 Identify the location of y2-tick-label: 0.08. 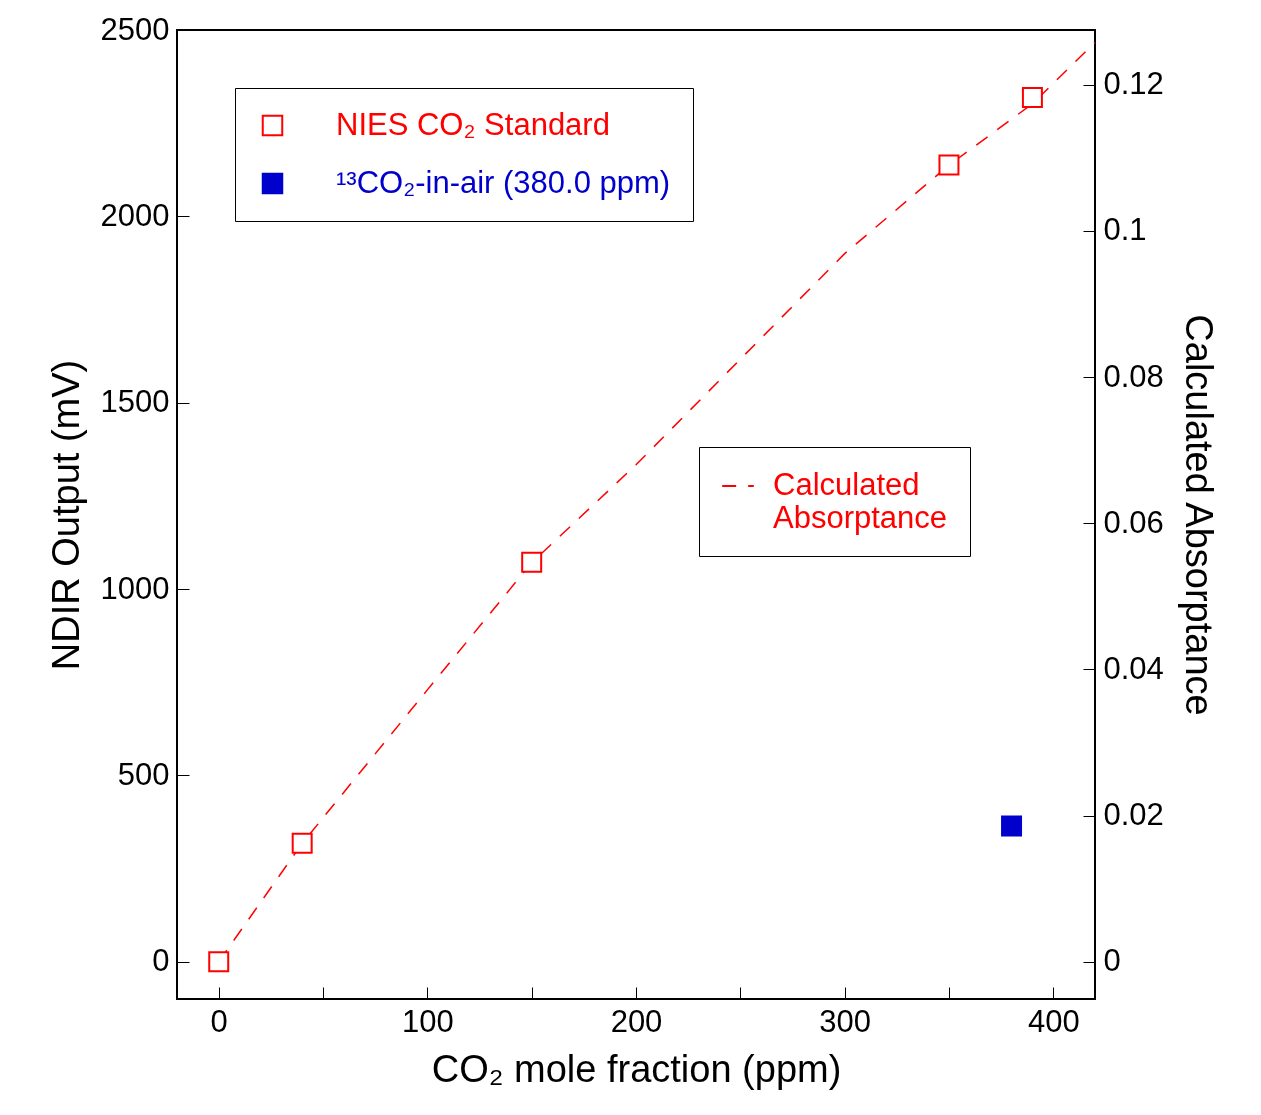
(1133, 376).